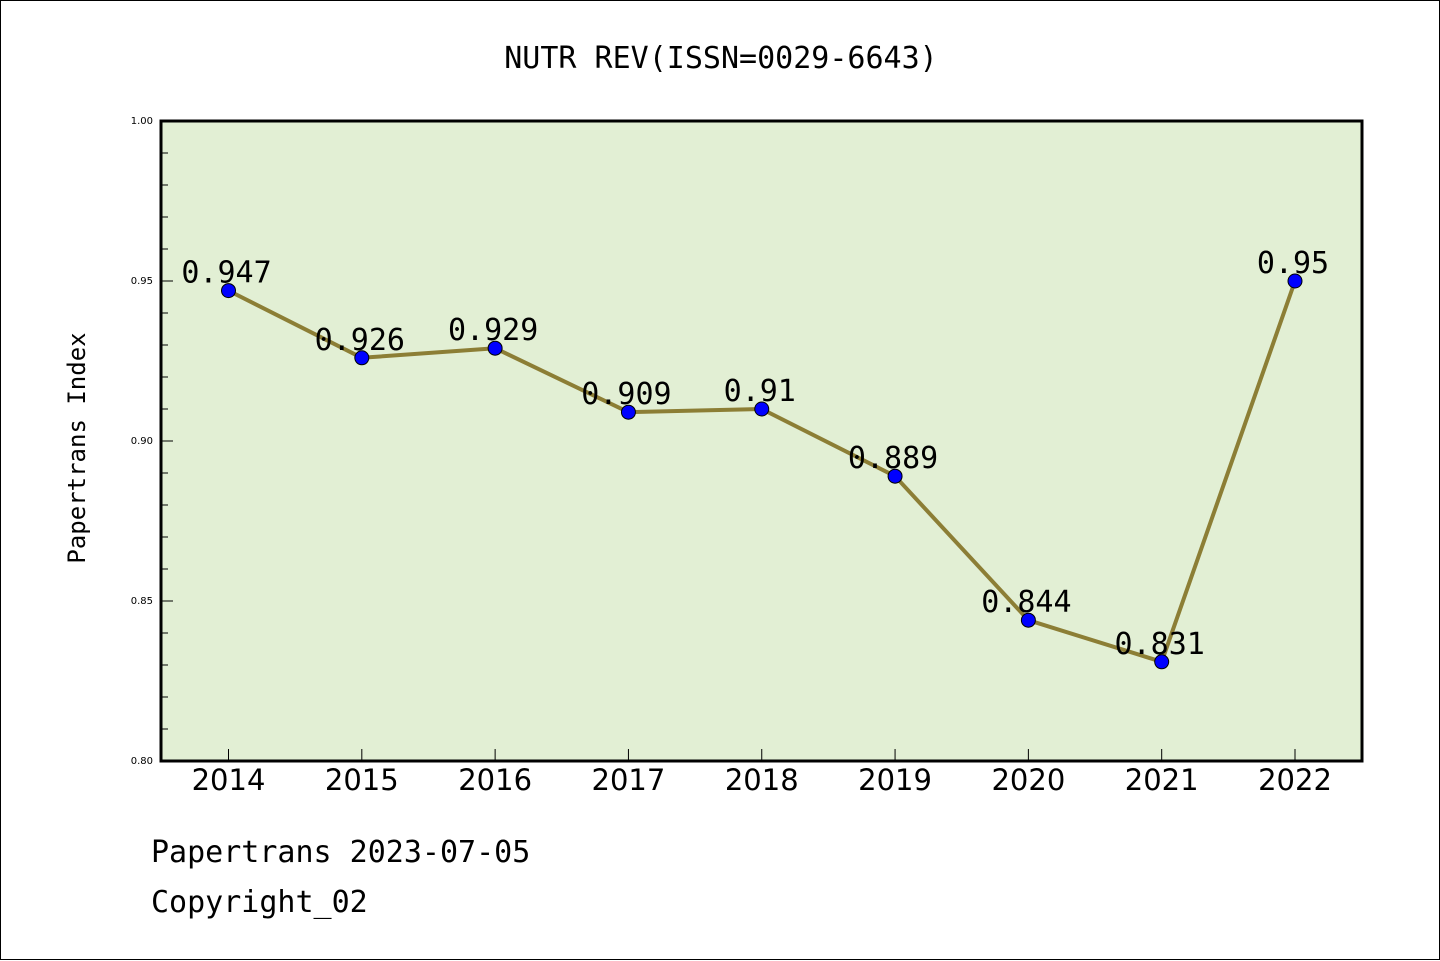  Describe the element at coordinates (1028, 780) in the screenshot. I see `x-tick-label: 2020` at that location.